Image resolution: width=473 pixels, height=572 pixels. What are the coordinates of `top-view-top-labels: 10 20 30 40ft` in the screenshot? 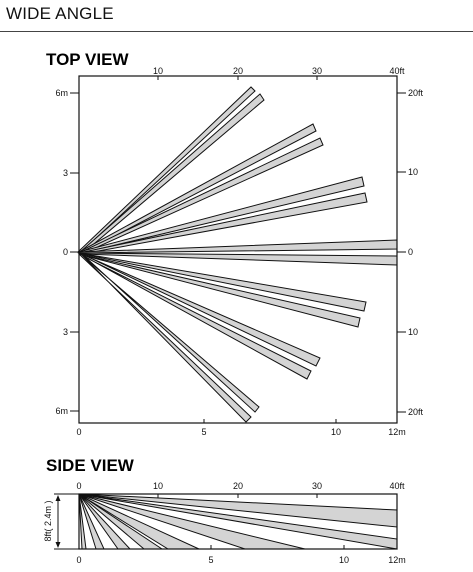 It's located at (279, 71).